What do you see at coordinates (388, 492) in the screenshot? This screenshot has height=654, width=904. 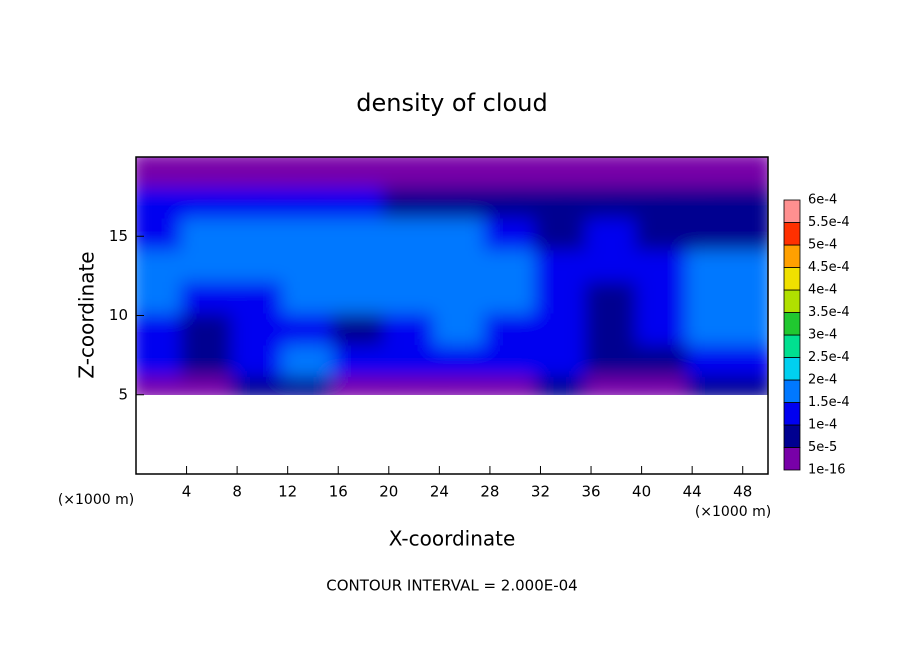 I see `x-tick-label: 20` at bounding box center [388, 492].